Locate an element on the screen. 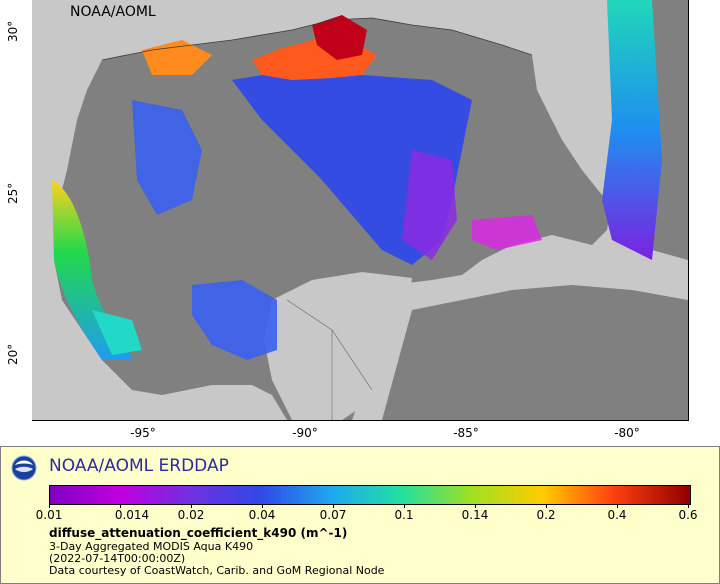  colorbar-label: 0.02 is located at coordinates (191, 515).